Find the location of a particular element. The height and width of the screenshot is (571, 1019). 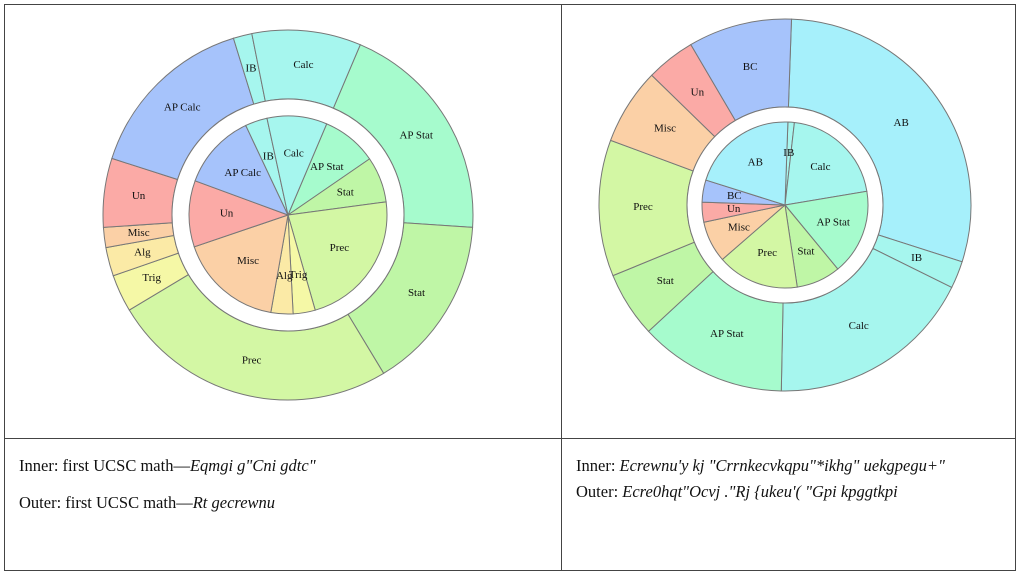

left-inner-italic: Eqmgi g"Cni gdtc" is located at coordinates (252, 465).